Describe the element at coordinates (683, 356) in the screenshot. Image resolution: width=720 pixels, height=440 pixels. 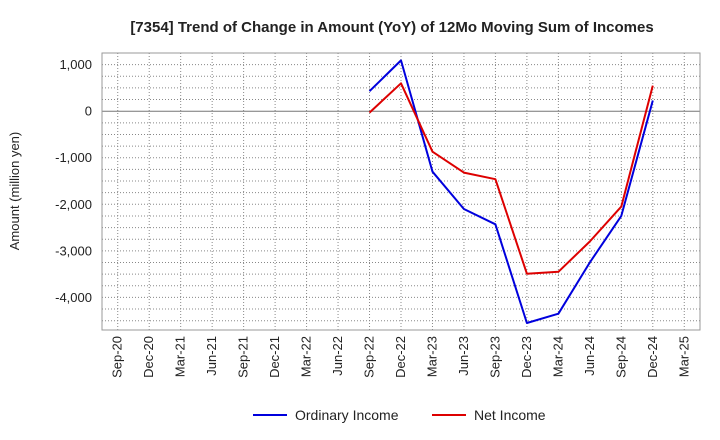
I see `x-tick-label: Mar-25` at that location.